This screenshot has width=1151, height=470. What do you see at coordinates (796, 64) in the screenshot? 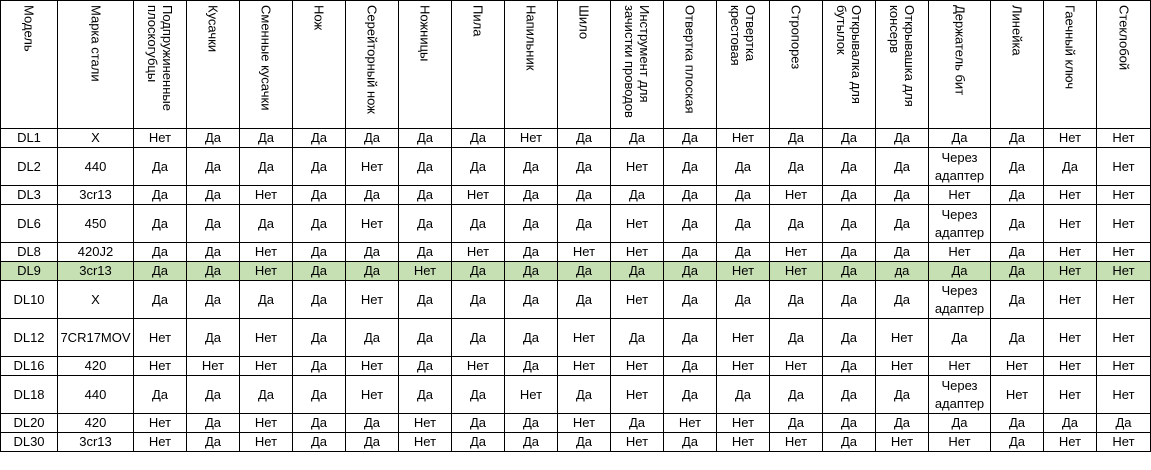
I see `column-header: Стропорез` at bounding box center [796, 64].